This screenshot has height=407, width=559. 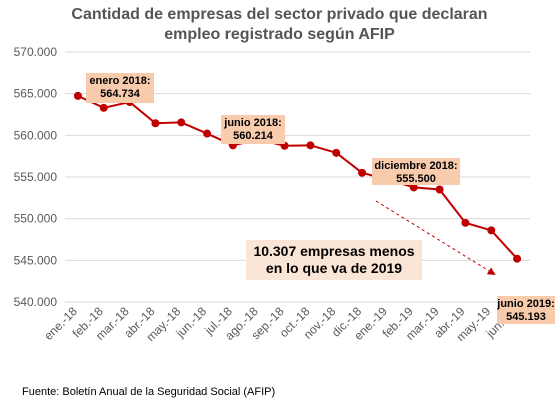 What do you see at coordinates (526, 317) in the screenshot?
I see `annotation-text: 545.193` at bounding box center [526, 317].